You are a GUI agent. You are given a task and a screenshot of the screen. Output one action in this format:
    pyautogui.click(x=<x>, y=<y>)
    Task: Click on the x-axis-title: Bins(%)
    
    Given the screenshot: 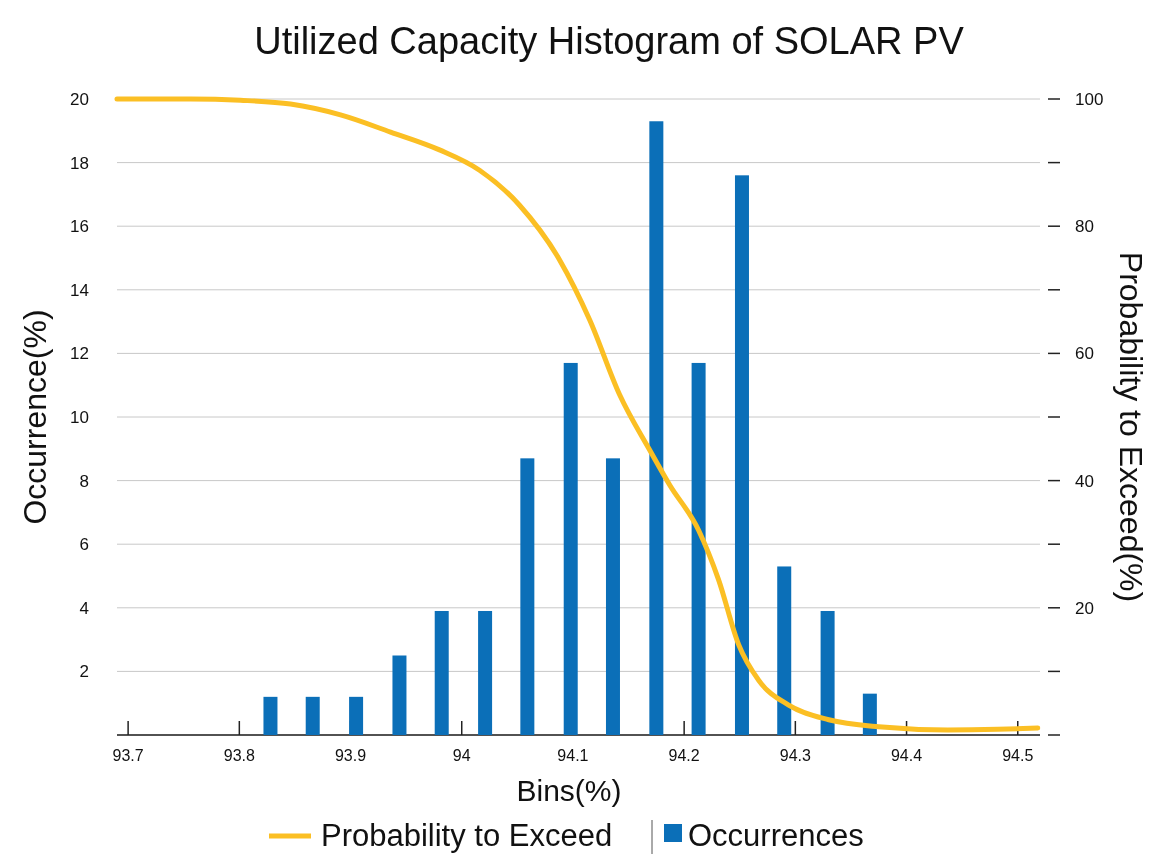 What is the action you would take?
    pyautogui.click(x=569, y=790)
    